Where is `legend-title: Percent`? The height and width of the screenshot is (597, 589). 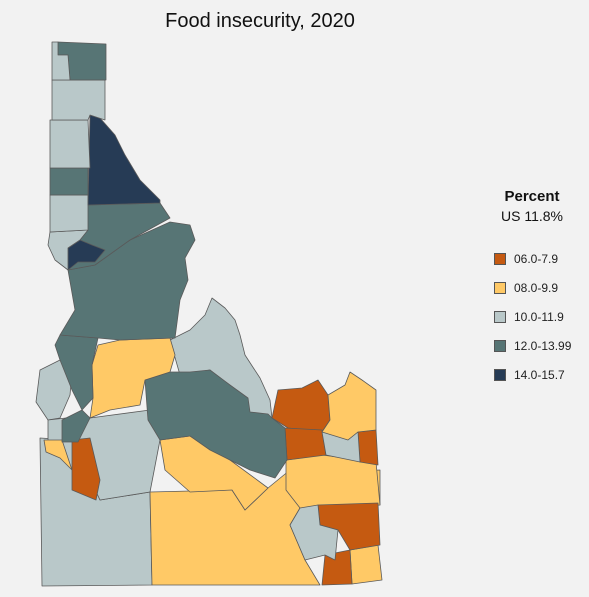 legend-title: Percent is located at coordinates (532, 196).